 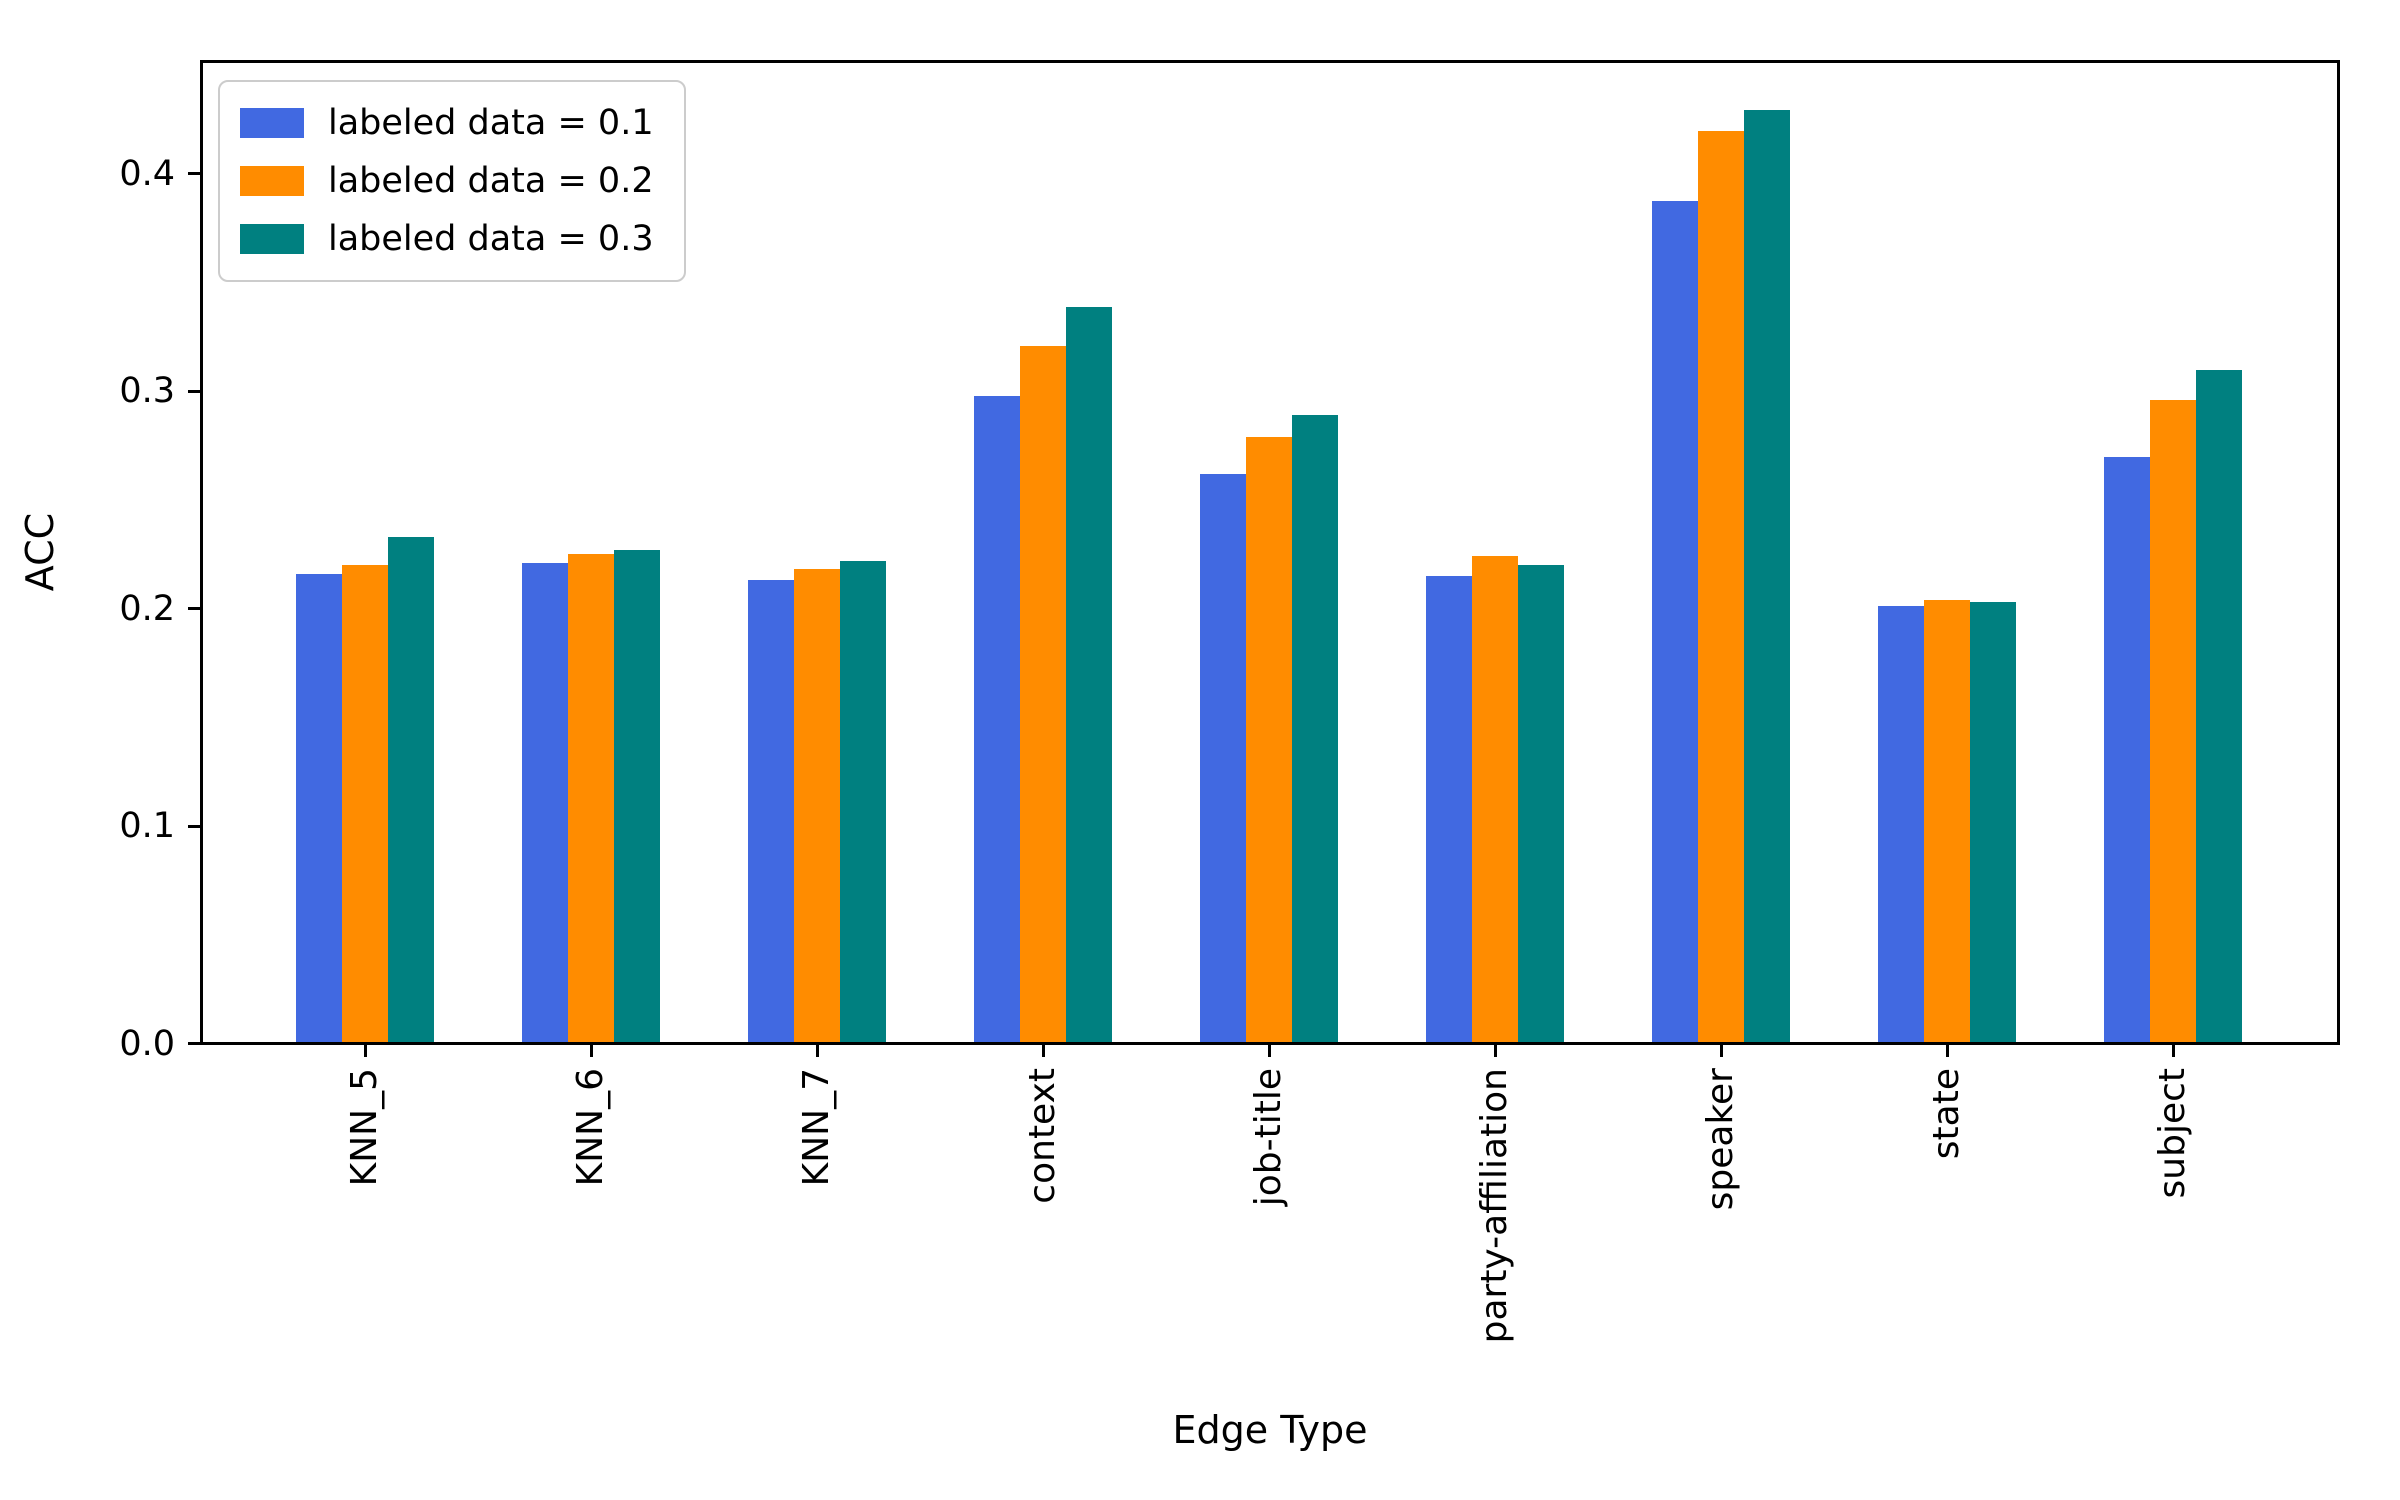 What do you see at coordinates (863, 801) in the screenshot?
I see `bar-KNN_7-0.3` at bounding box center [863, 801].